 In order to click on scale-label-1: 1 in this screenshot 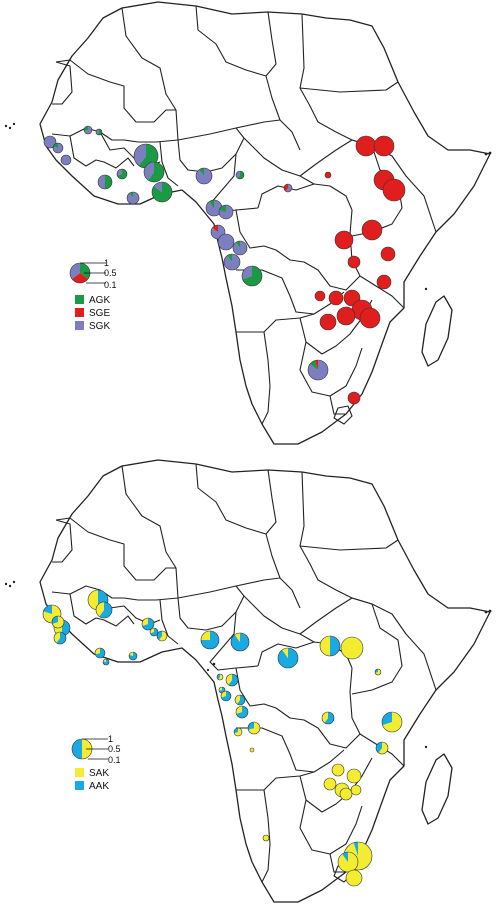, I will do `click(106, 263)`.